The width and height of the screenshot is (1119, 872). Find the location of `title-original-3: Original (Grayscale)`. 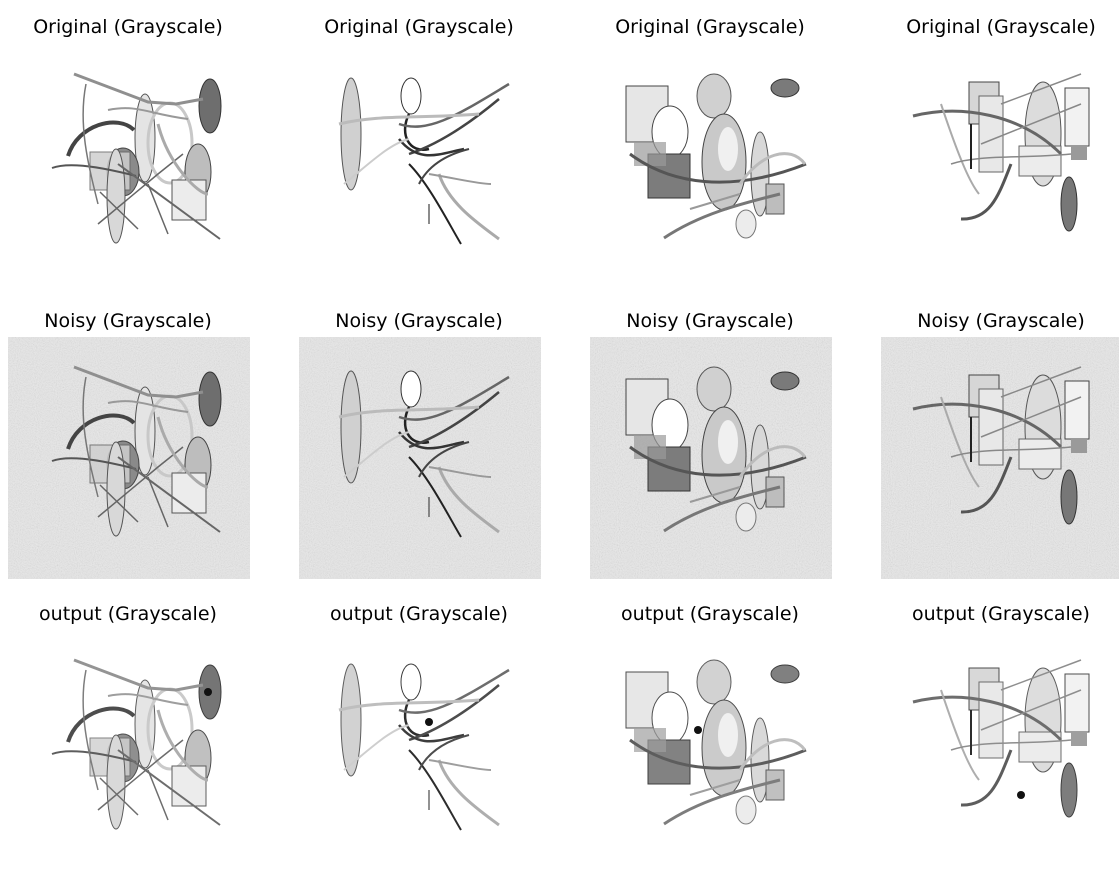

title-original-3: Original (Grayscale) is located at coordinates (710, 27).